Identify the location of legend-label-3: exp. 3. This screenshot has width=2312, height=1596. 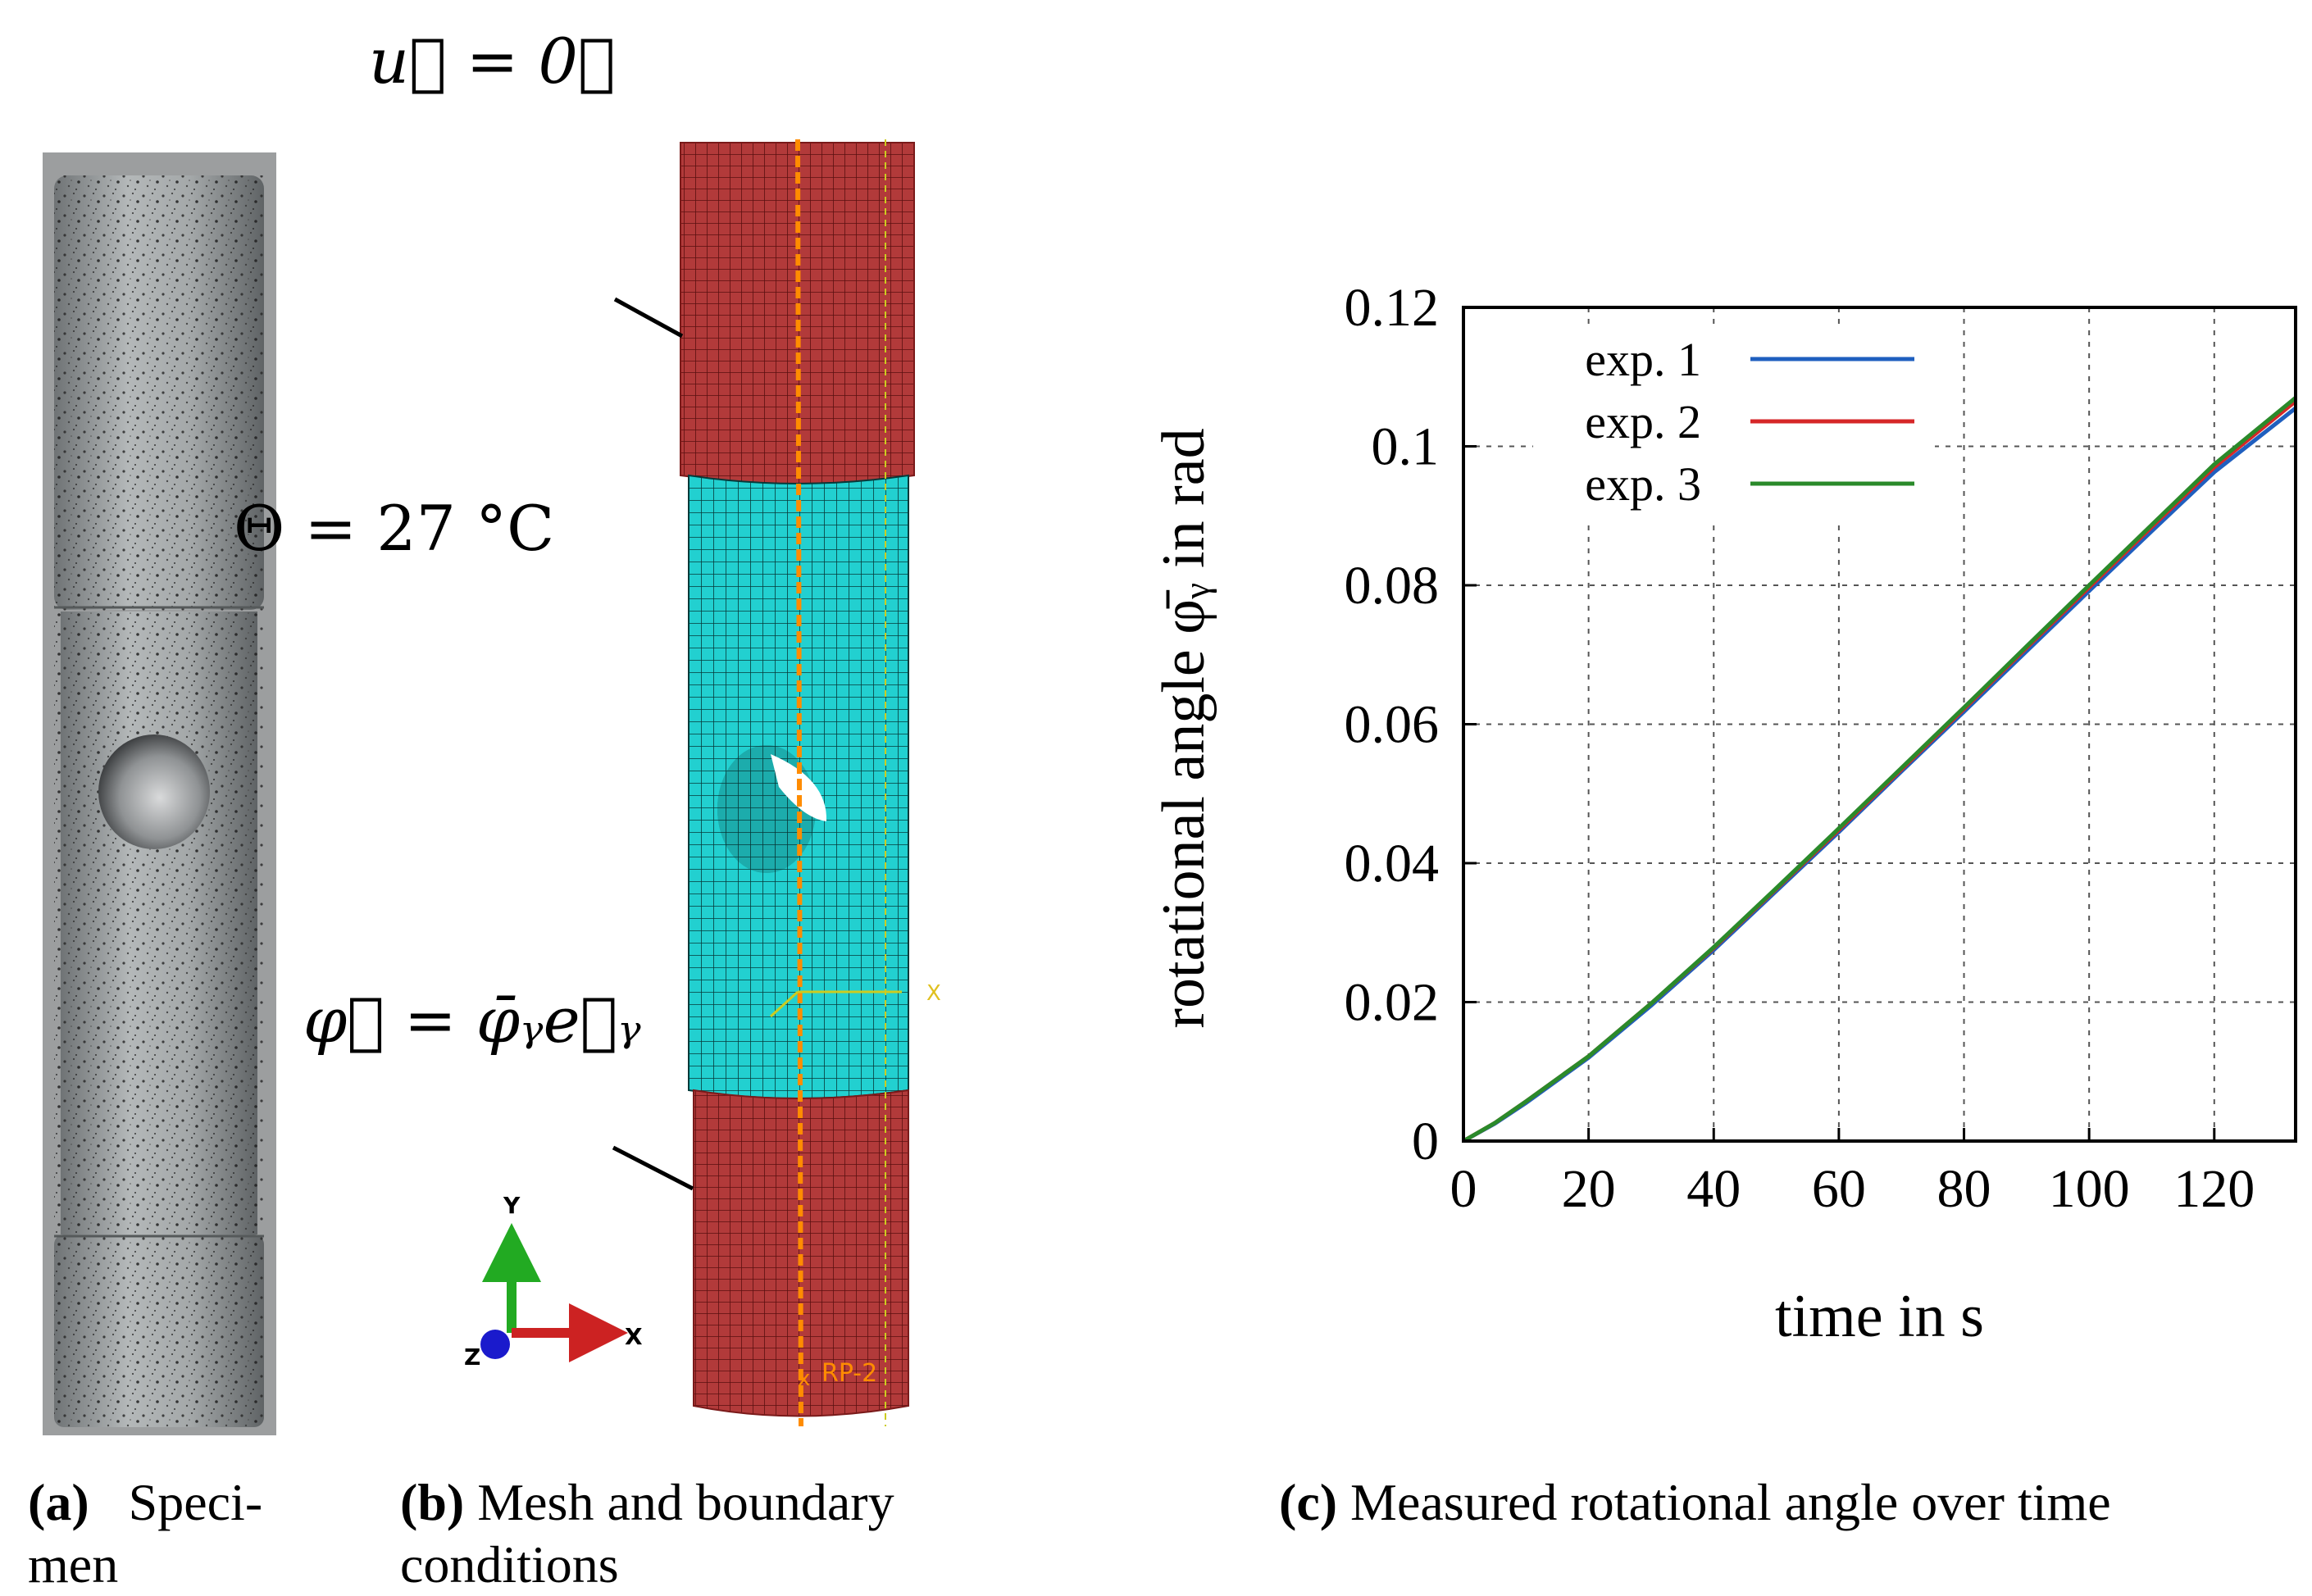
(1643, 484).